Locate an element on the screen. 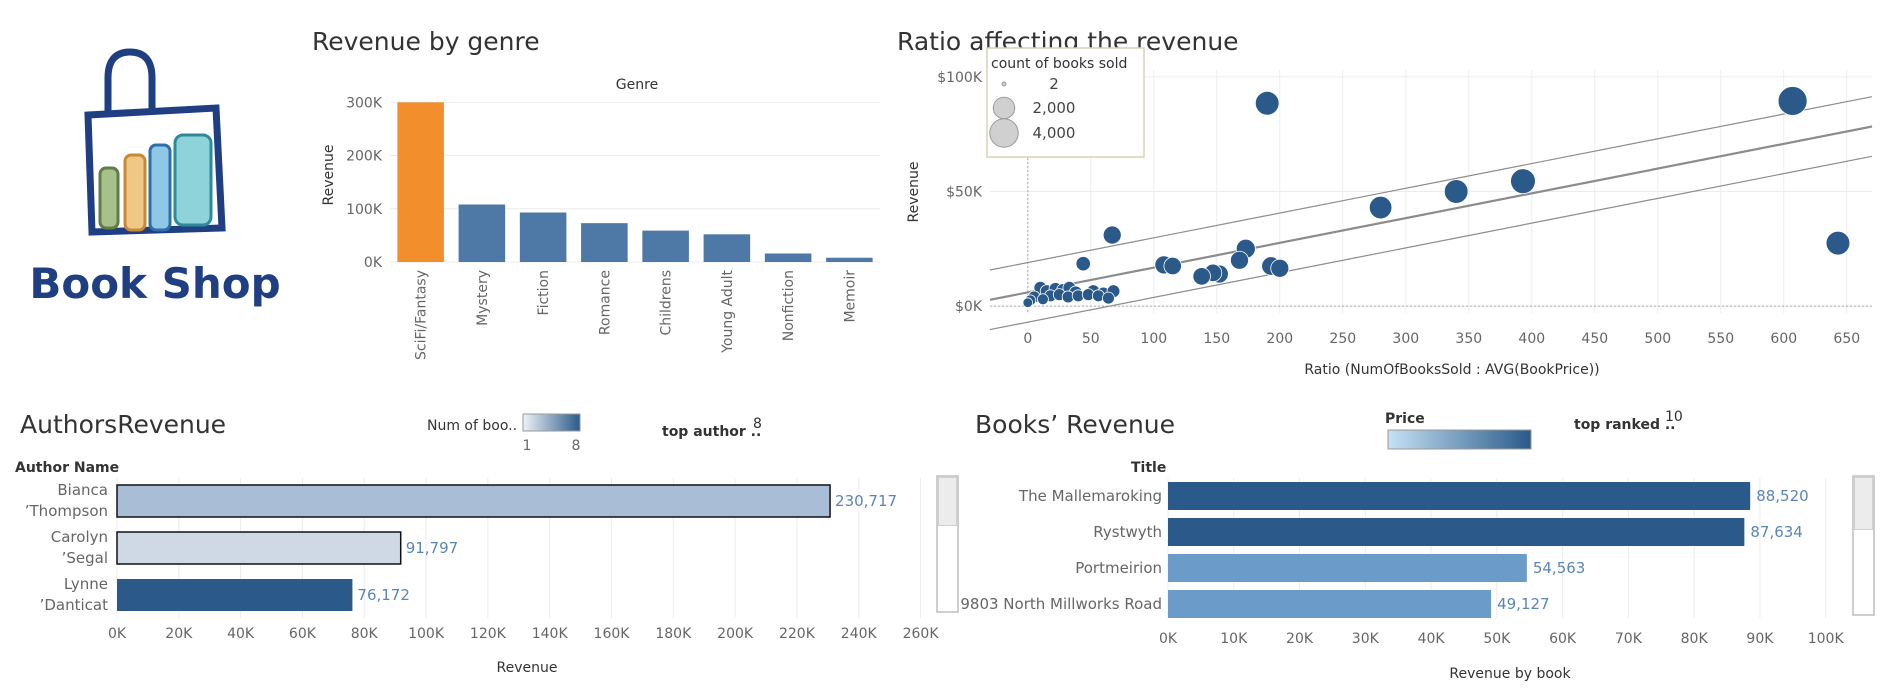  authors-x-tick: 140K is located at coordinates (550, 634).